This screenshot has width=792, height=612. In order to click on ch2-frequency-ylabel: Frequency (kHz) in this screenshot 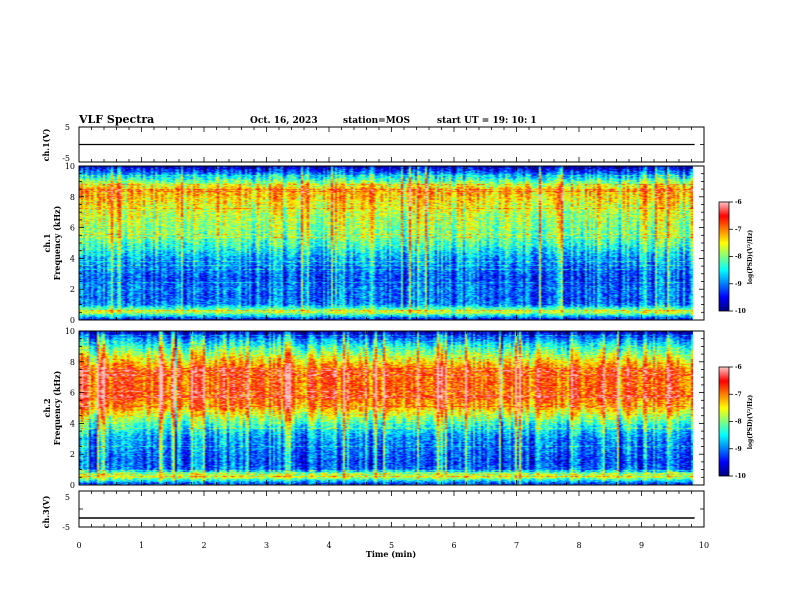, I will do `click(57, 407)`.